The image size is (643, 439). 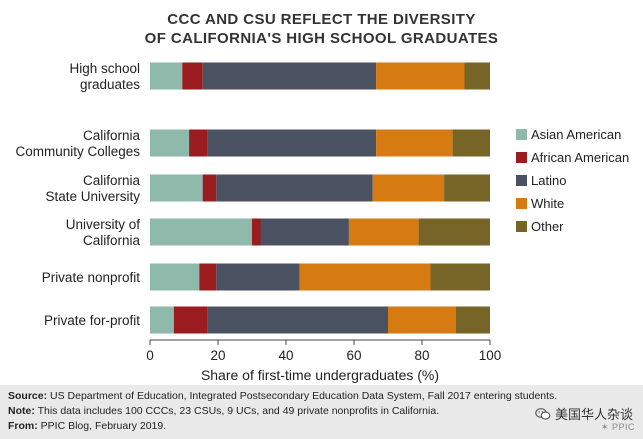 I want to click on legend-label: White, so click(x=547, y=203).